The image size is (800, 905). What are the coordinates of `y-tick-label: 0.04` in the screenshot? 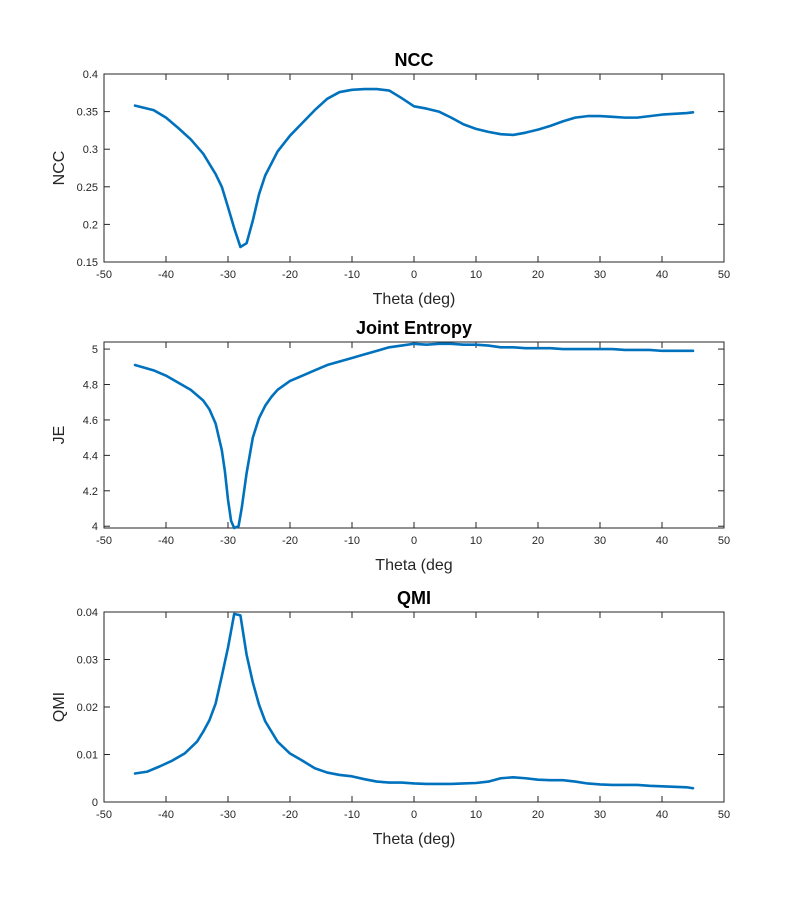 It's located at (87, 613).